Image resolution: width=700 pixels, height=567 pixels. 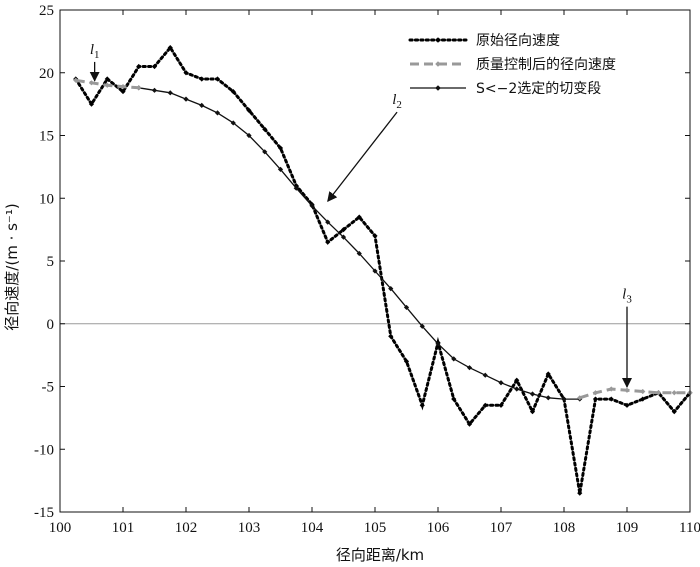 I want to click on annotation-label: l3, so click(x=627, y=296).